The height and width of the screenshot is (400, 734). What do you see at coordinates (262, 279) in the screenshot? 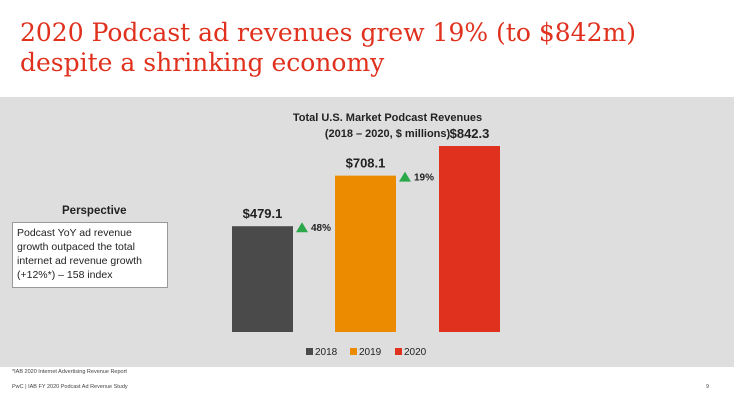
I see `bar-2018` at bounding box center [262, 279].